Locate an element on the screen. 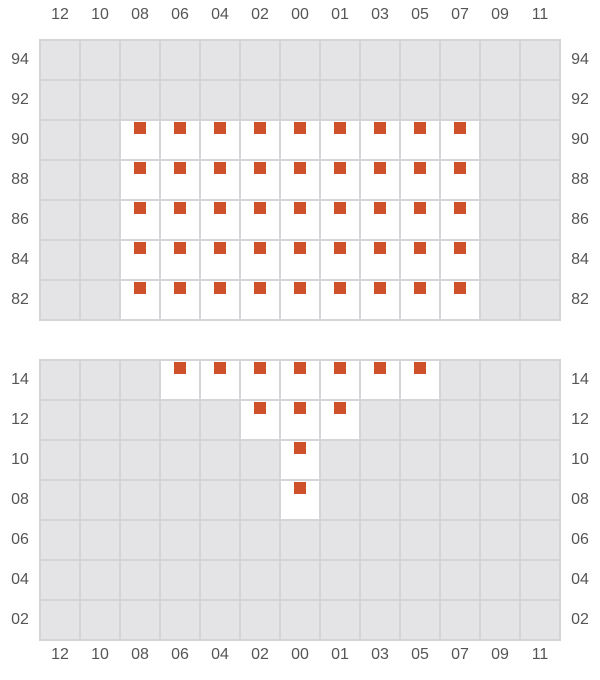  row-label-right: 12 is located at coordinates (580, 419).